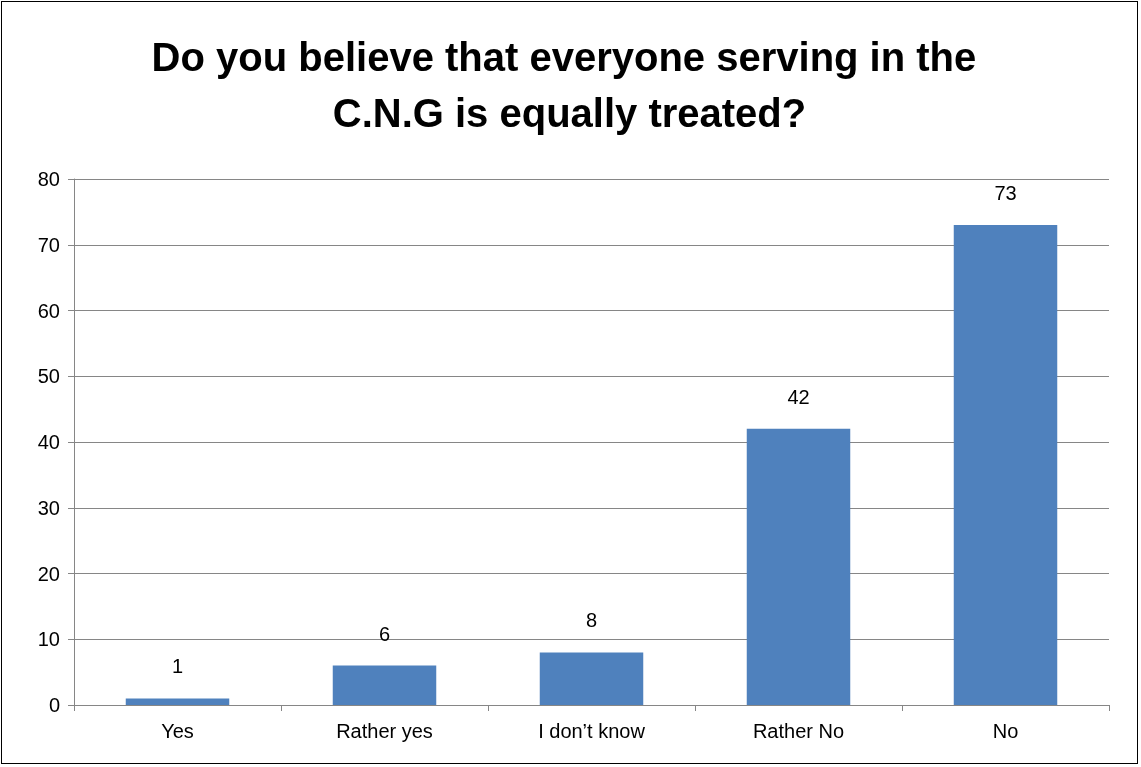 Image resolution: width=1141 pixels, height=767 pixels. What do you see at coordinates (384, 731) in the screenshot?
I see `x-tick-label: Rather yes` at bounding box center [384, 731].